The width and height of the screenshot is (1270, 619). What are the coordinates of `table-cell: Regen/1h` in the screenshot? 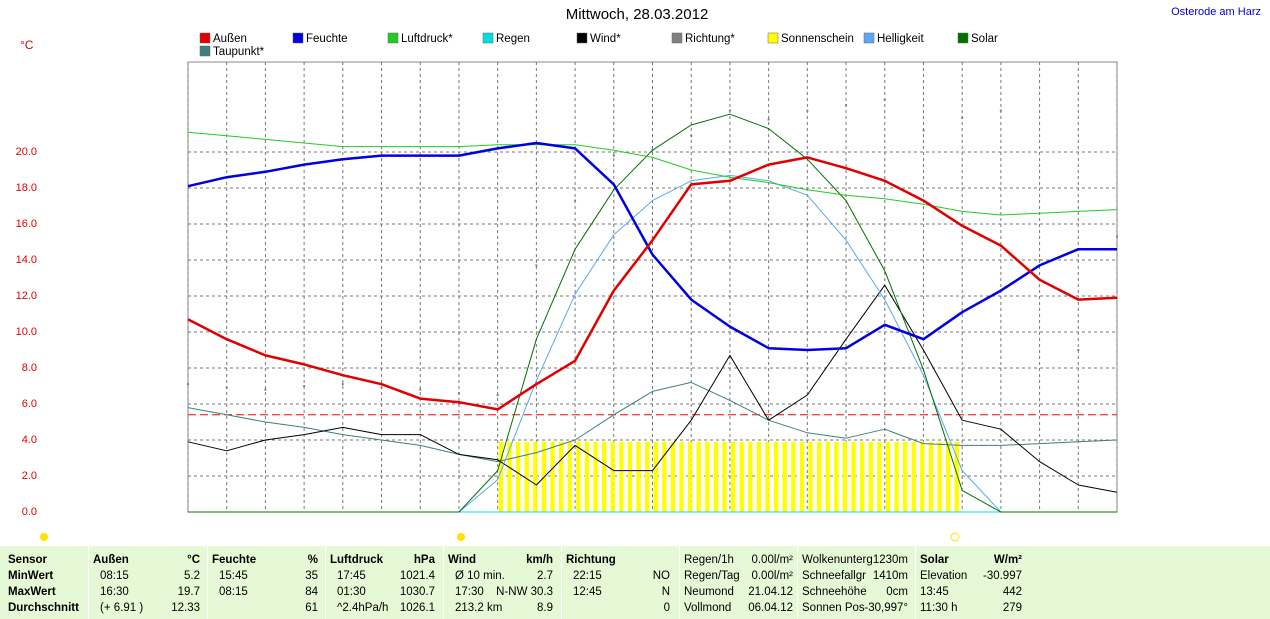 It's located at (709, 560).